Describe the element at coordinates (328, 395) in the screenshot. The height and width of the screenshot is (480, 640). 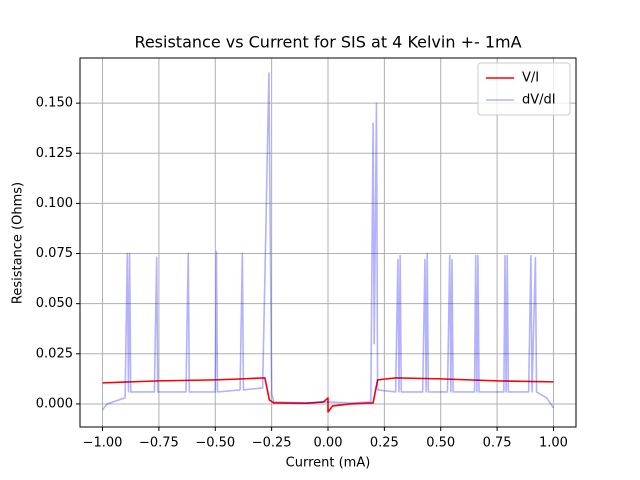
I see `series-line` at that location.